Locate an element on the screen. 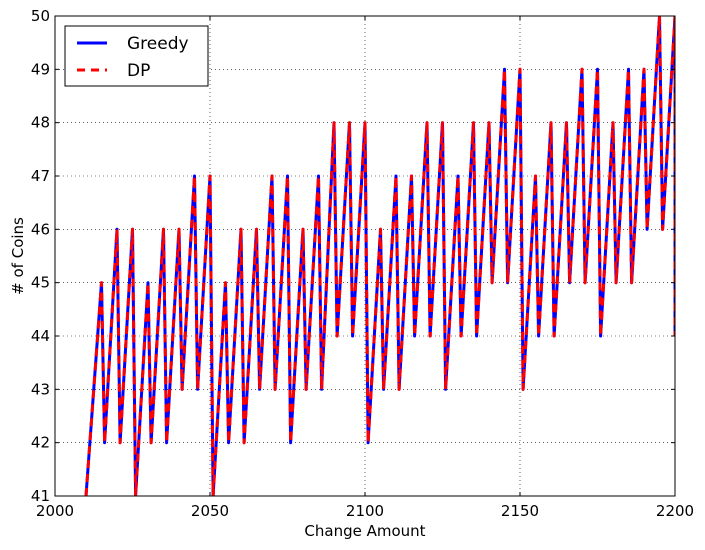  y-tick-label: 45 is located at coordinates (40, 283).